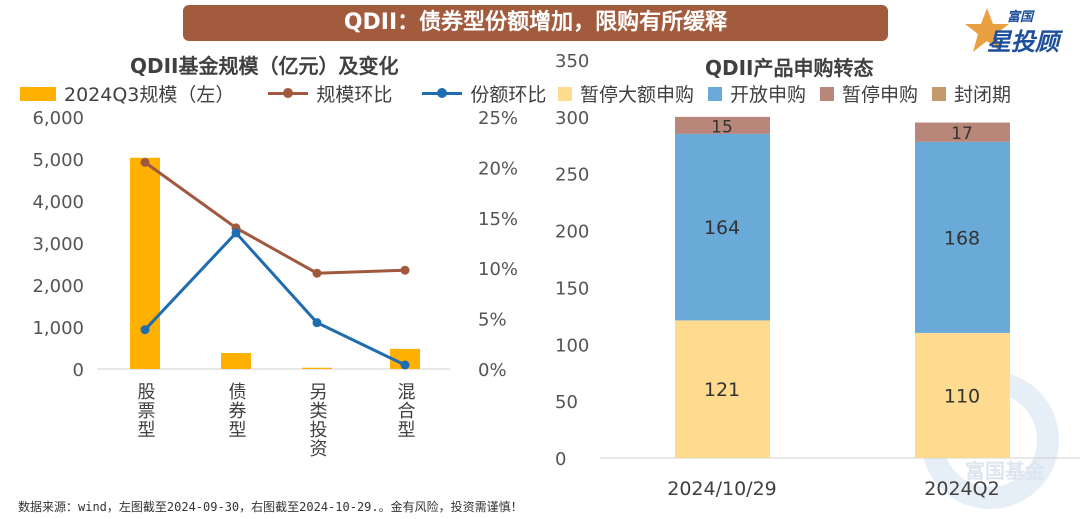 This screenshot has height=519, width=1080. Describe the element at coordinates (288, 93) in the screenshot. I see `legend-swatch-scale` at that location.